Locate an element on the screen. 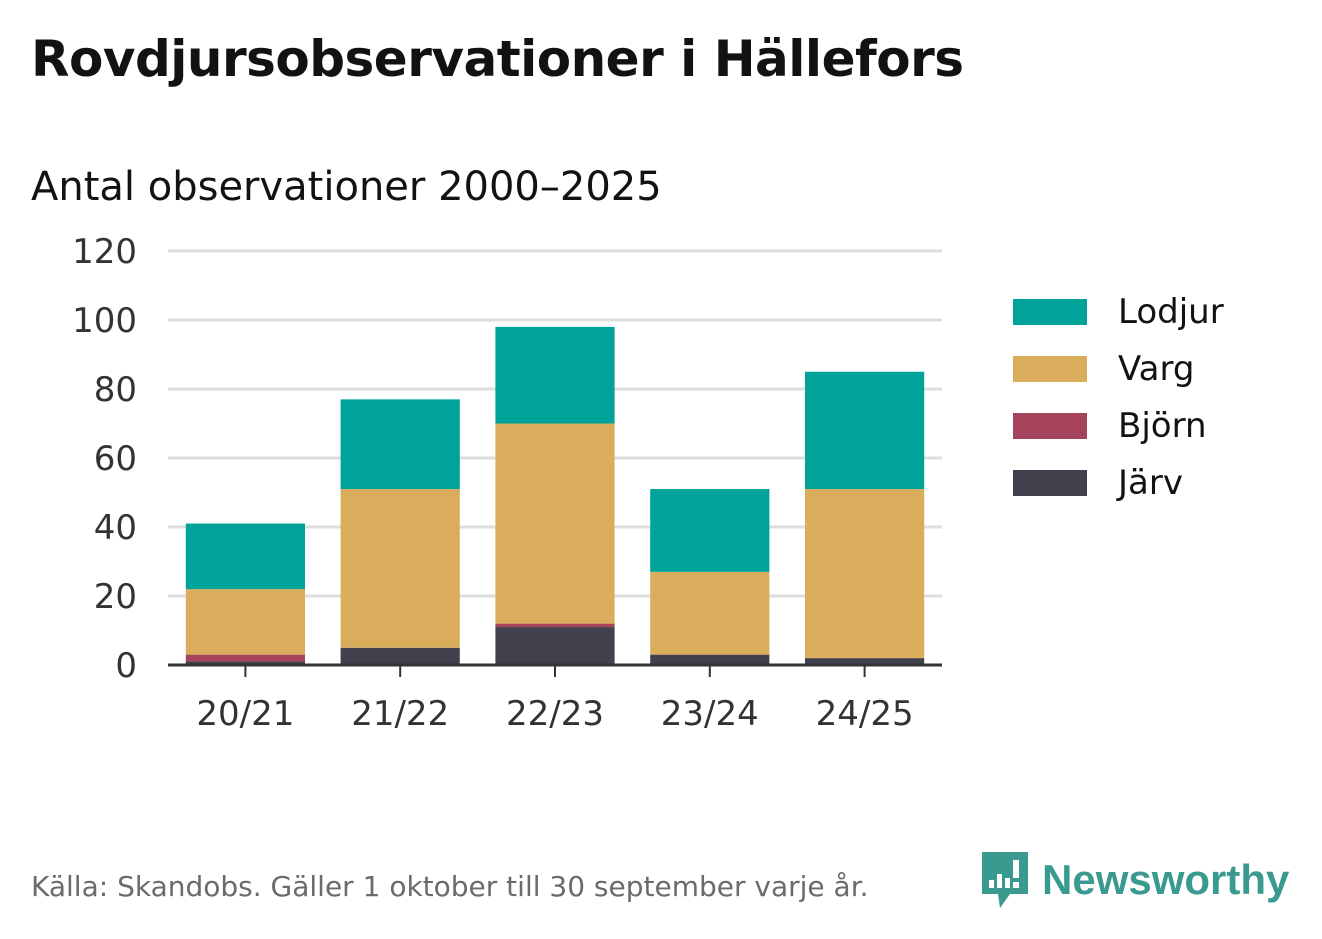 This screenshot has width=1322, height=939. legend-item-varg: Varg is located at coordinates (1118, 368).